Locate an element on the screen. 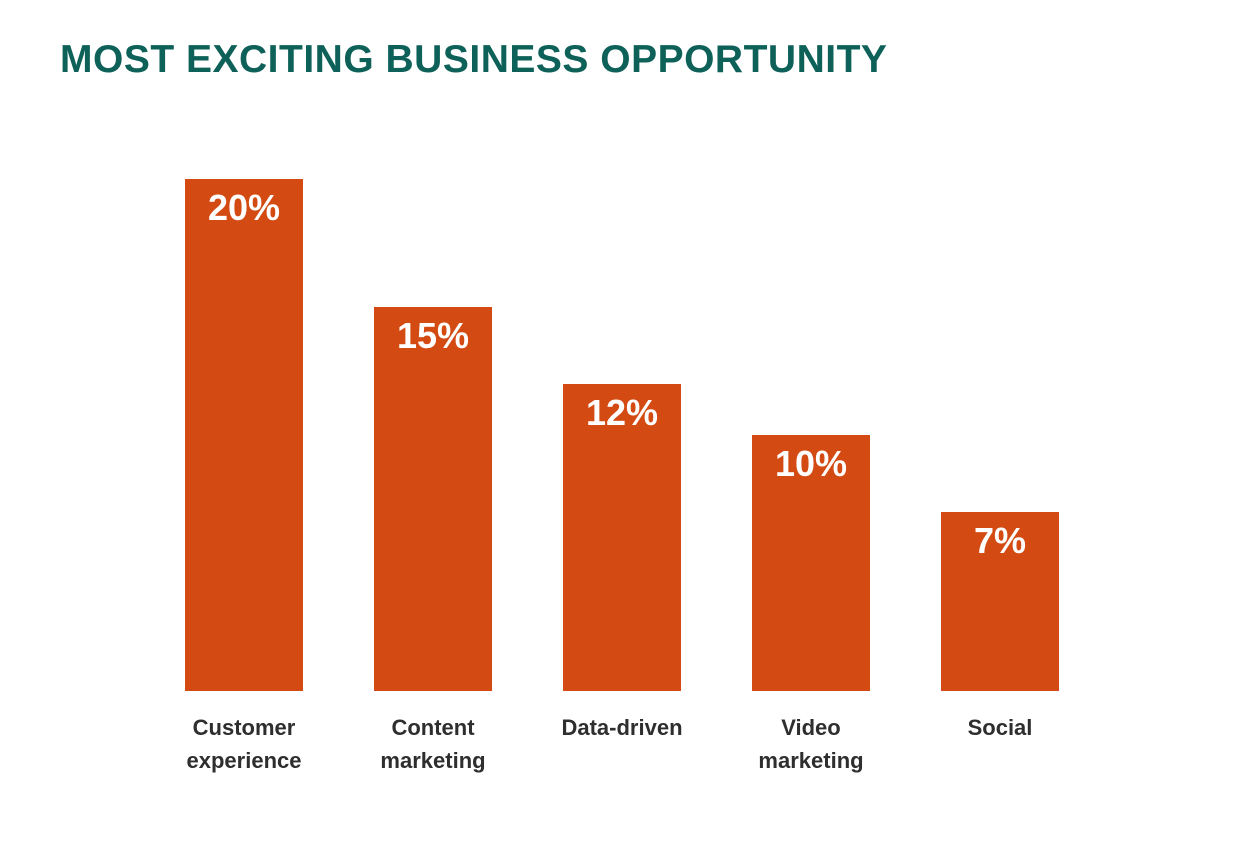  bar: 20% is located at coordinates (244, 435).